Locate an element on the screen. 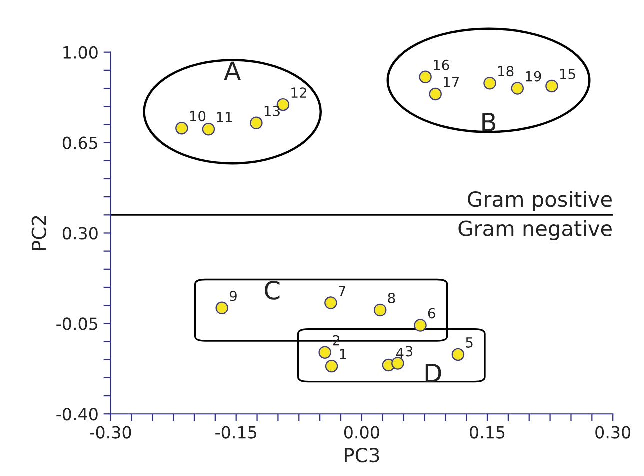 The height and width of the screenshot is (476, 644). y-tick-label: -0.40 is located at coordinates (77, 414).